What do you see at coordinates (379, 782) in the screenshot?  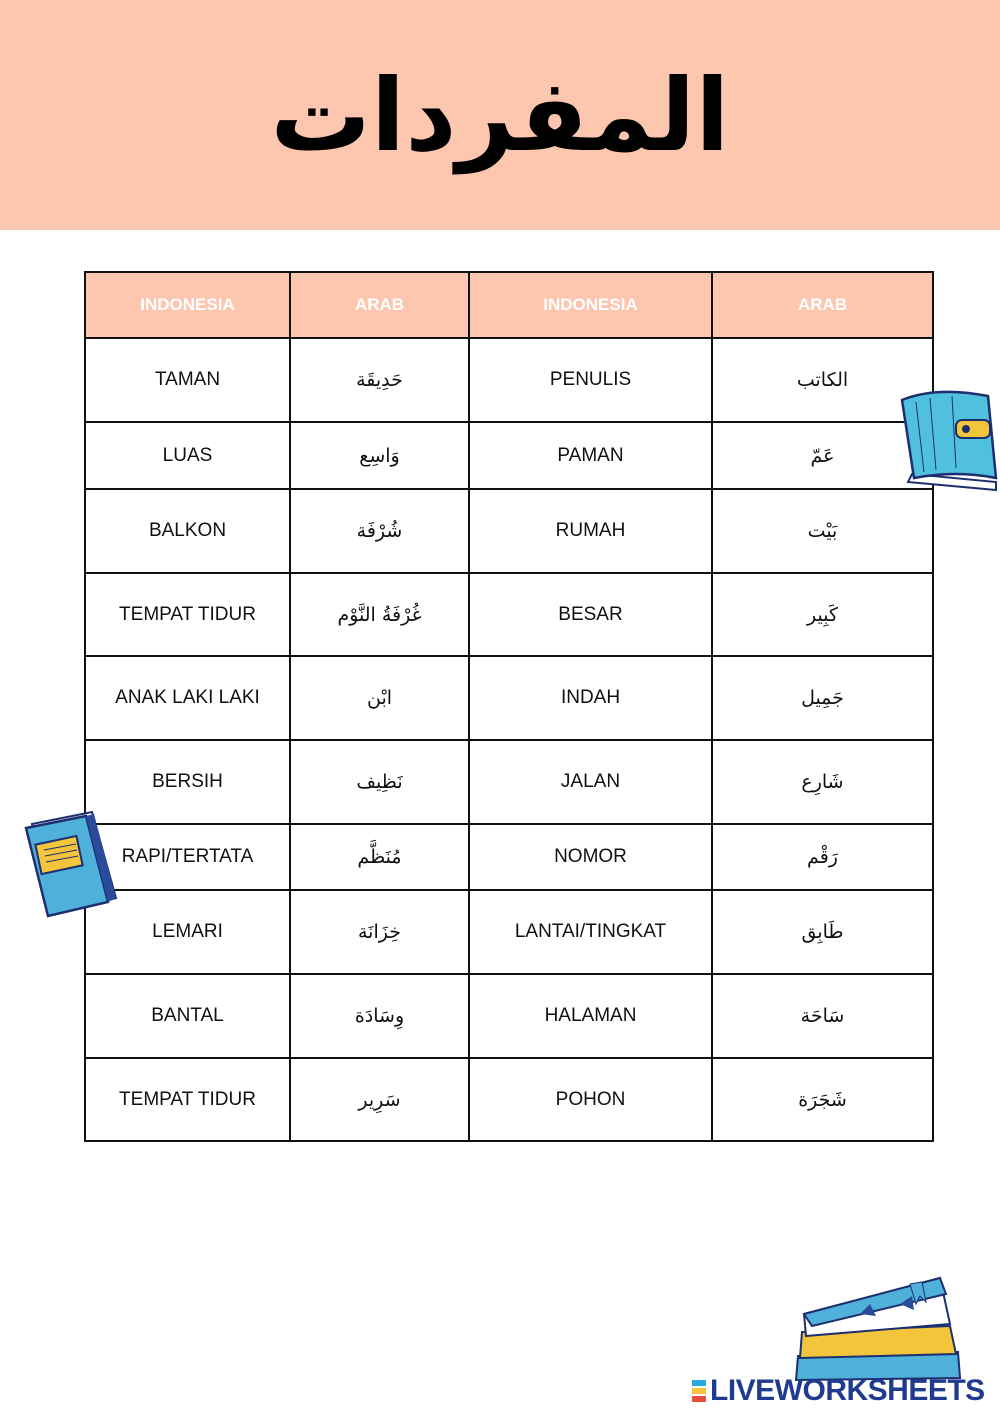 I see `arabic-word-cell: نَظِيف` at bounding box center [379, 782].